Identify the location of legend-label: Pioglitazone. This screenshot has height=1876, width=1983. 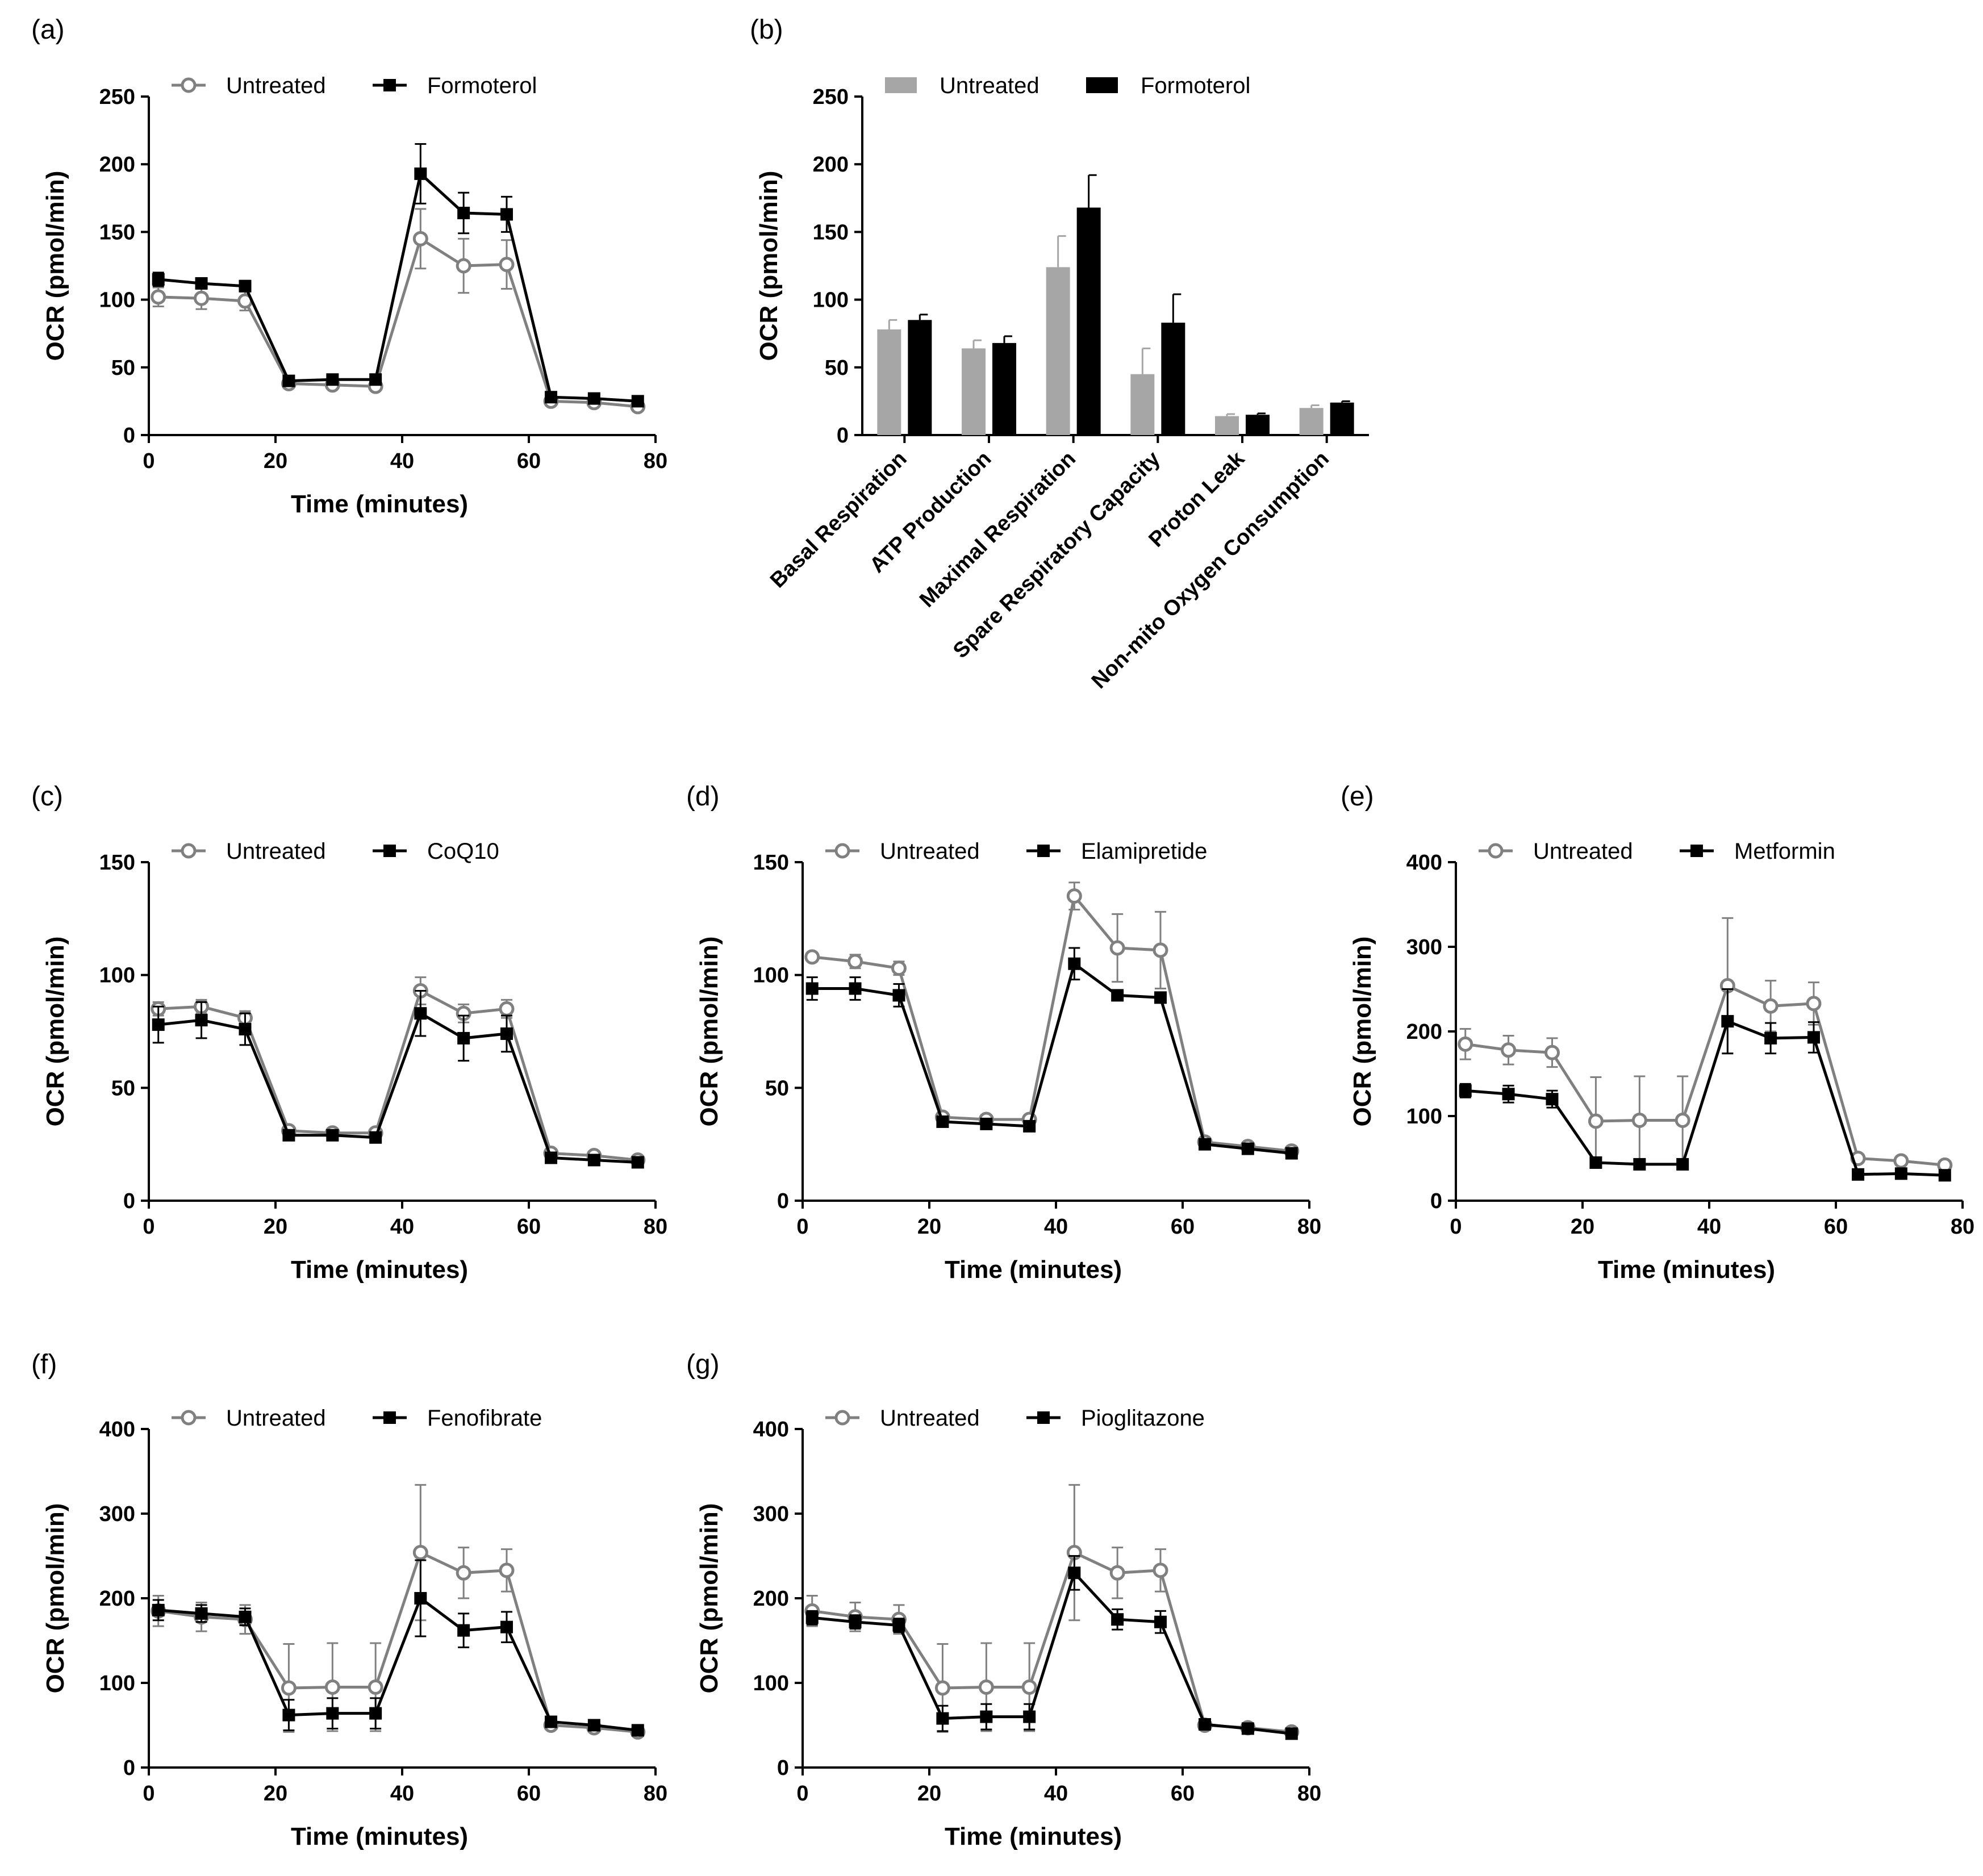
(1143, 1418).